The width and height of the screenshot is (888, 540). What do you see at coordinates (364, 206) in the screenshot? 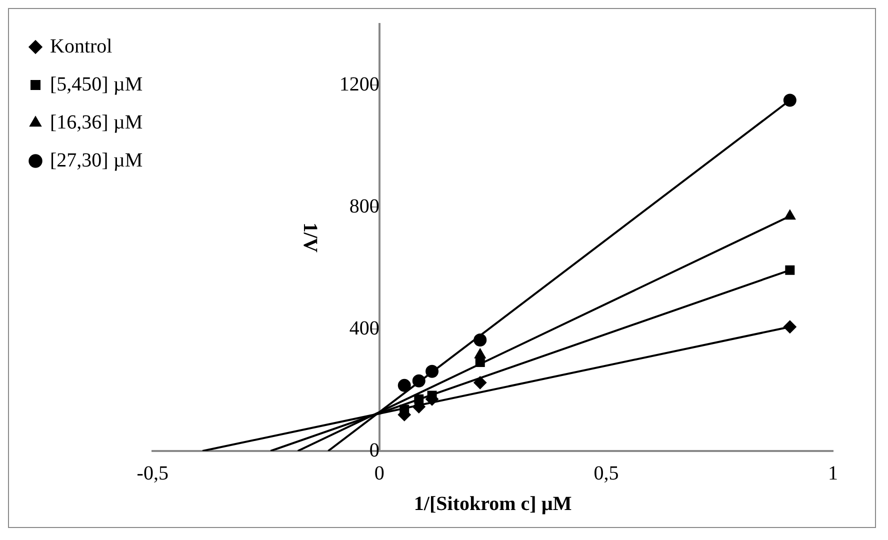
I see `y-tick-label: 800` at bounding box center [364, 206].